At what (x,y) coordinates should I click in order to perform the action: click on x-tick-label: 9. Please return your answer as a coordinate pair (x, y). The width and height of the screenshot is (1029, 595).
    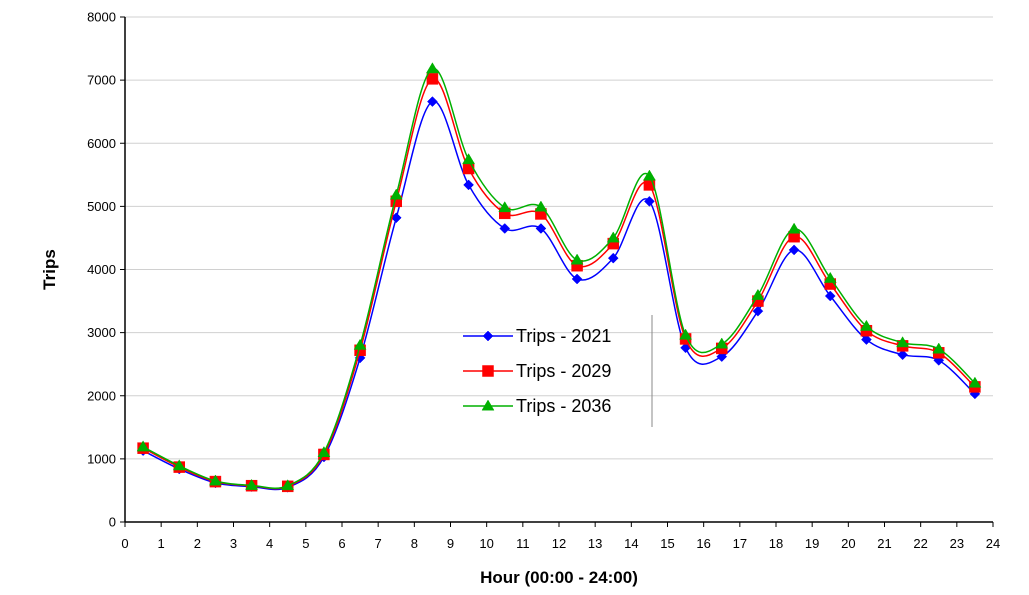
    Looking at the image, I should click on (450, 543).